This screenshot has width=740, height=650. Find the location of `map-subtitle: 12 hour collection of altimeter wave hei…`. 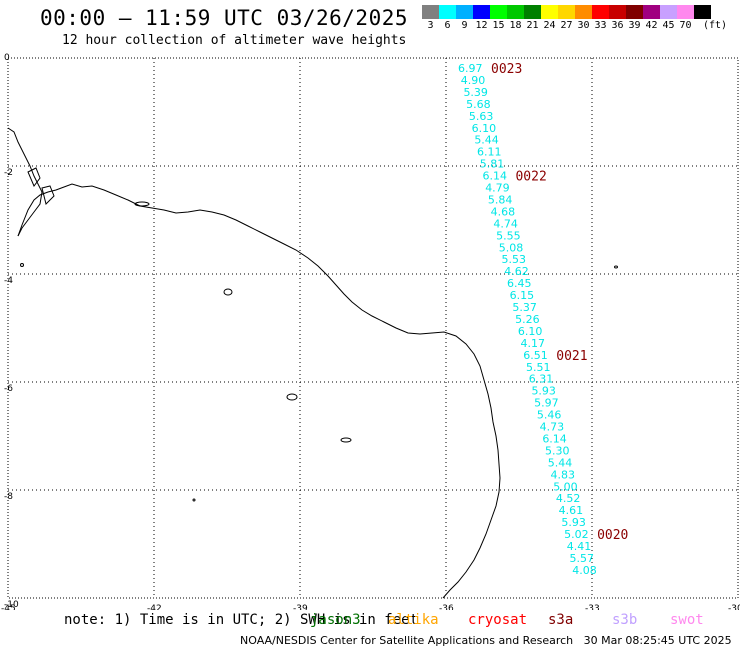

map-subtitle: 12 hour collection of altimeter wave hei… is located at coordinates (234, 40).